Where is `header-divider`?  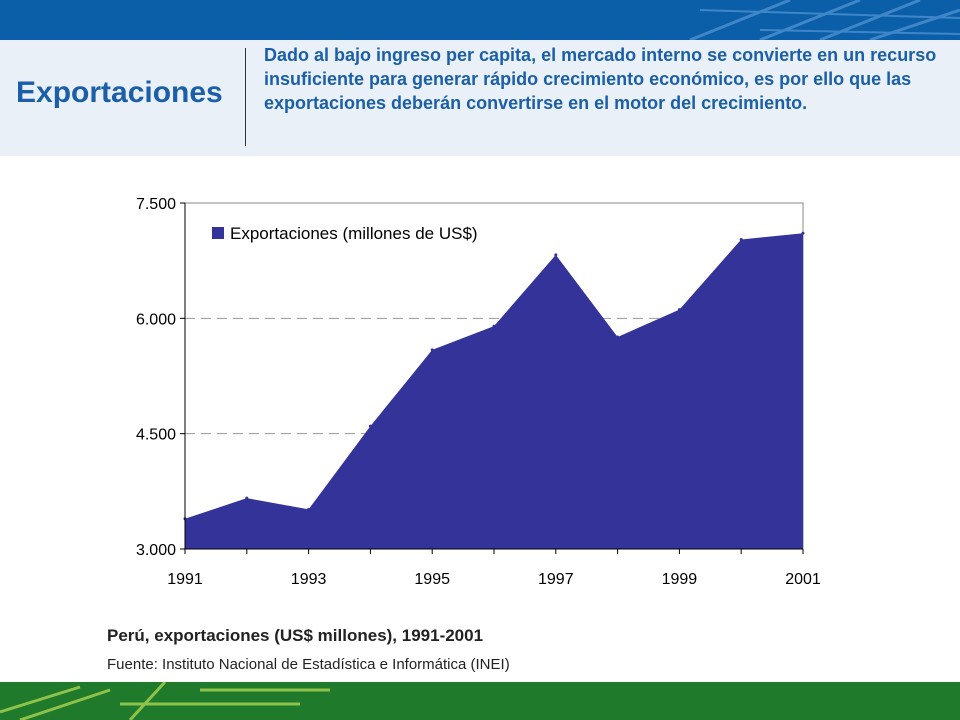
header-divider is located at coordinates (245, 97).